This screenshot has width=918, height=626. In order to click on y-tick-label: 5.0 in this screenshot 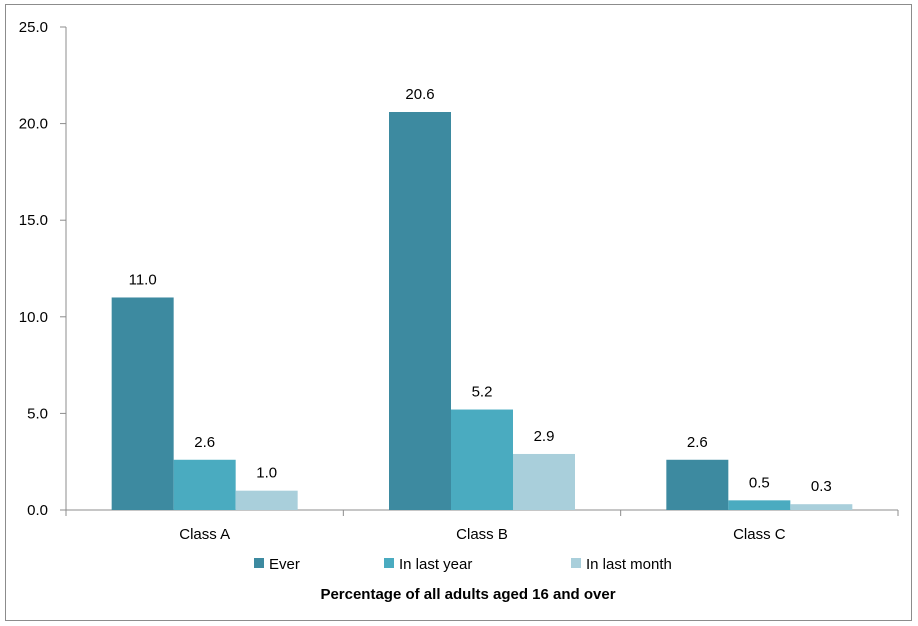, I will do `click(37, 413)`.